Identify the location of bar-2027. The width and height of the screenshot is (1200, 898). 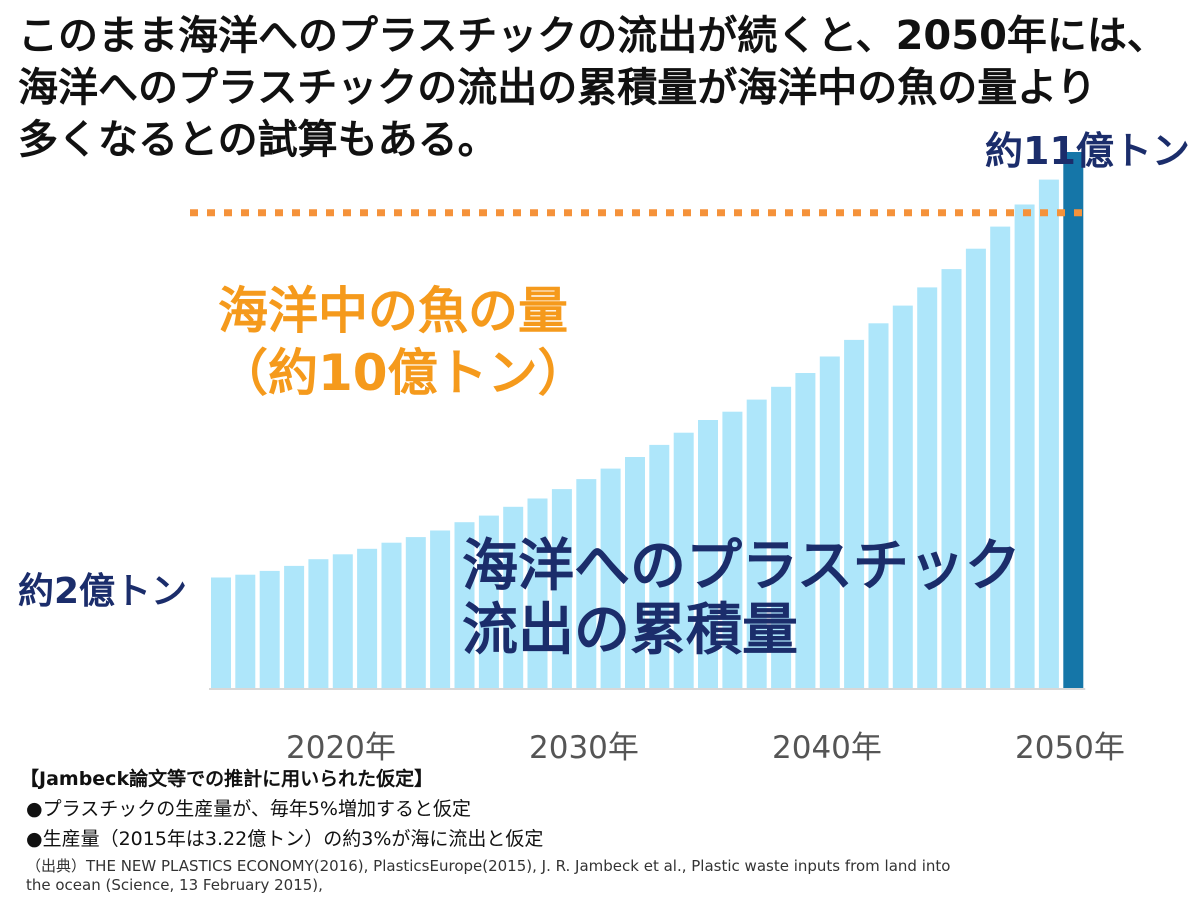
(513, 597).